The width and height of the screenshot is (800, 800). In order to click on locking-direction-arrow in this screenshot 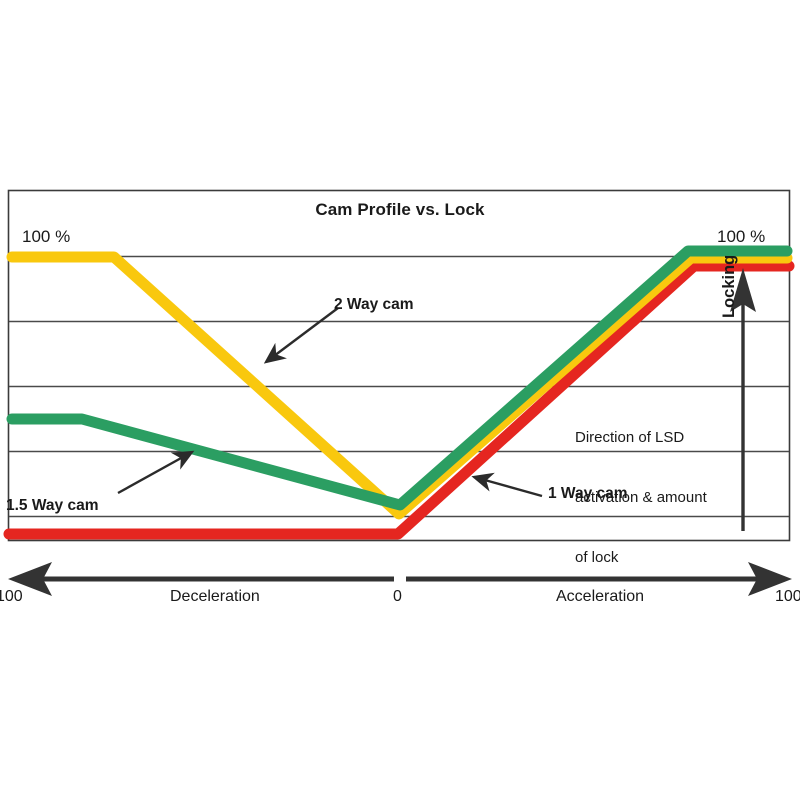, I will do `click(743, 399)`.